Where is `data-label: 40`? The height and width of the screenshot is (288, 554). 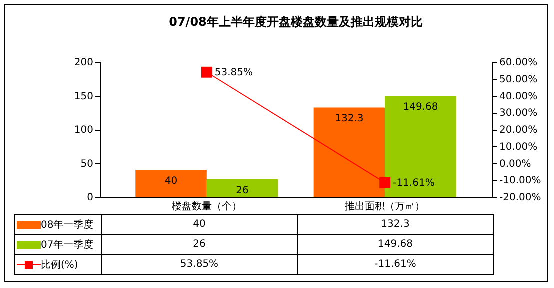 data-label: 40 is located at coordinates (200, 224).